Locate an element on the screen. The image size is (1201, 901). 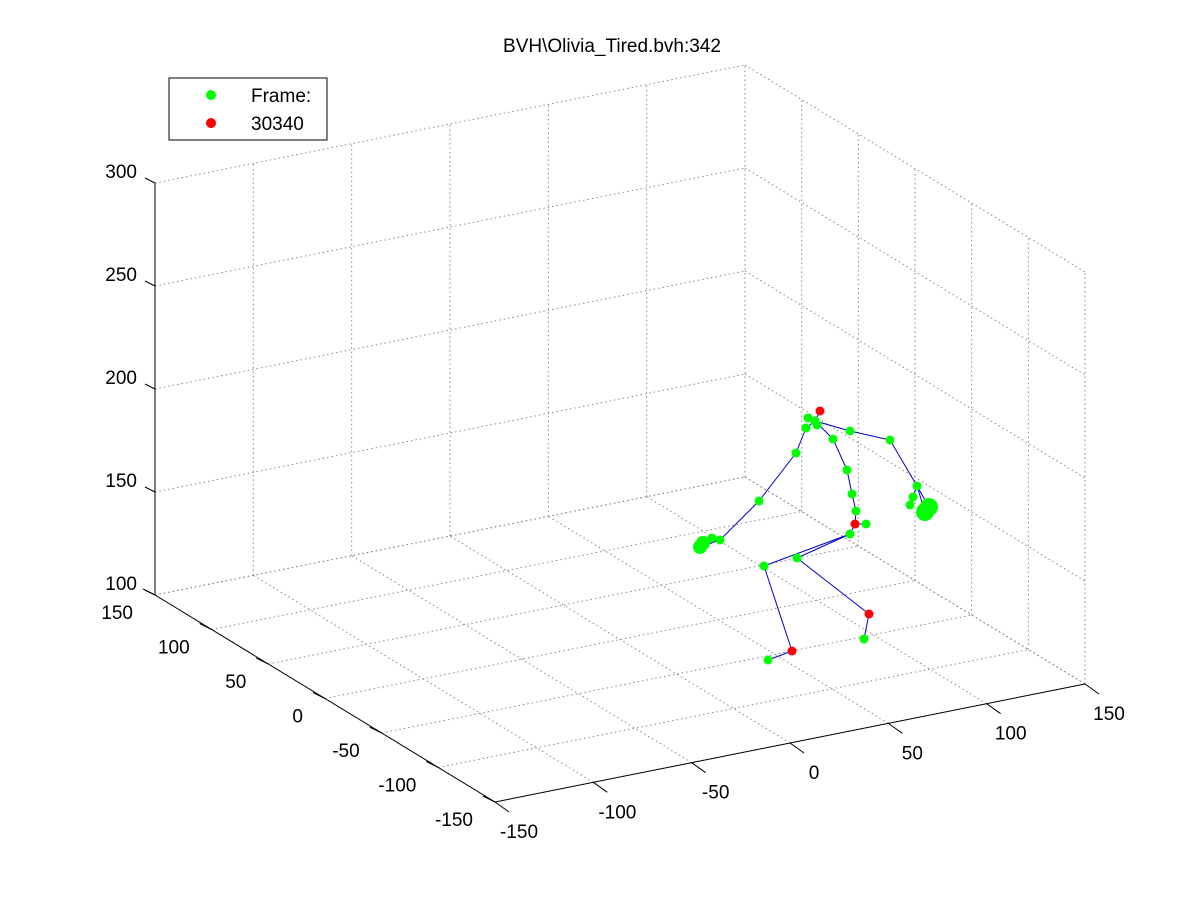
y-tick-label: 0 is located at coordinates (297, 717).